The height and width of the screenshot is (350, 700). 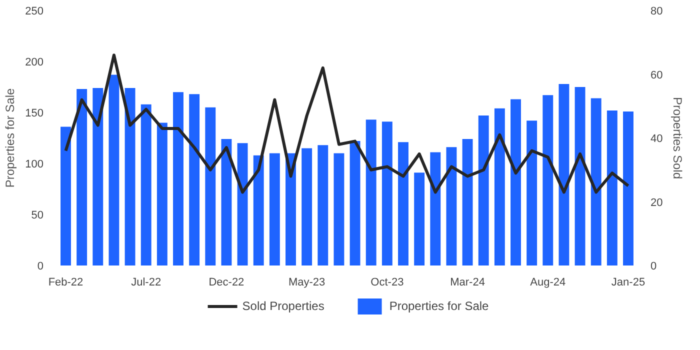 I want to click on y2-tick-label: 40, so click(x=656, y=139).